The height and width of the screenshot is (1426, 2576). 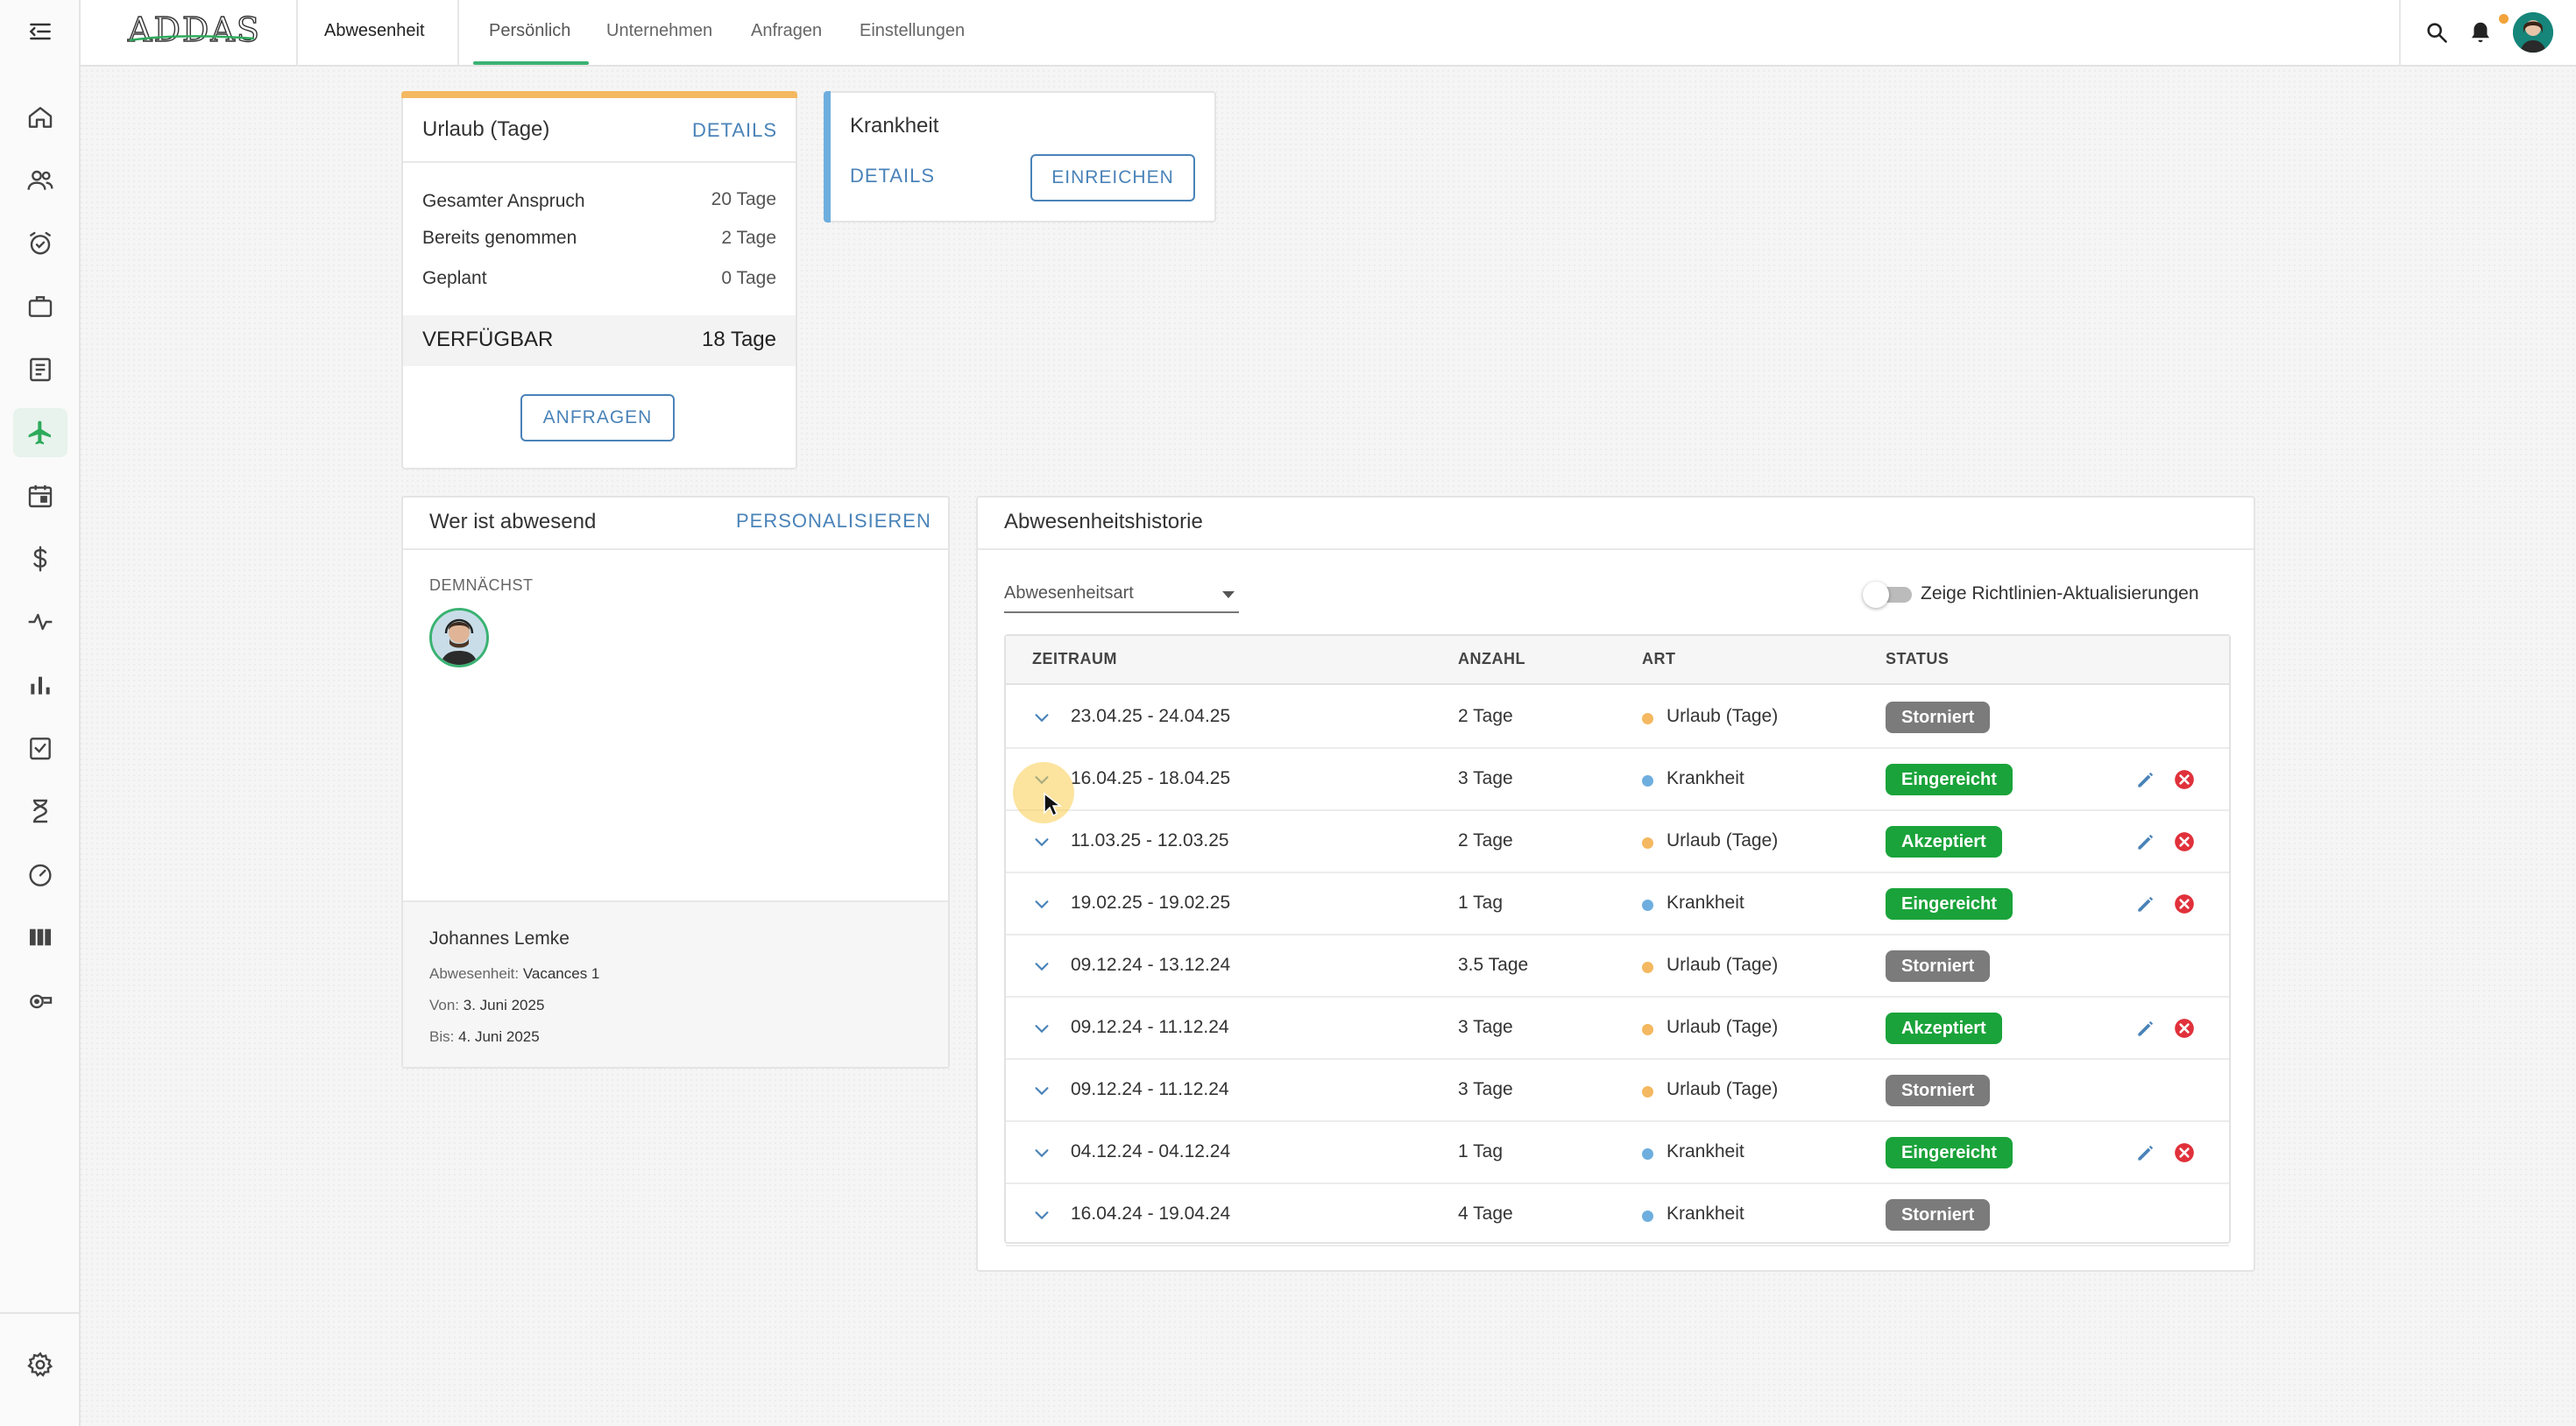 I want to click on briefcase-icon, so click(x=40, y=306).